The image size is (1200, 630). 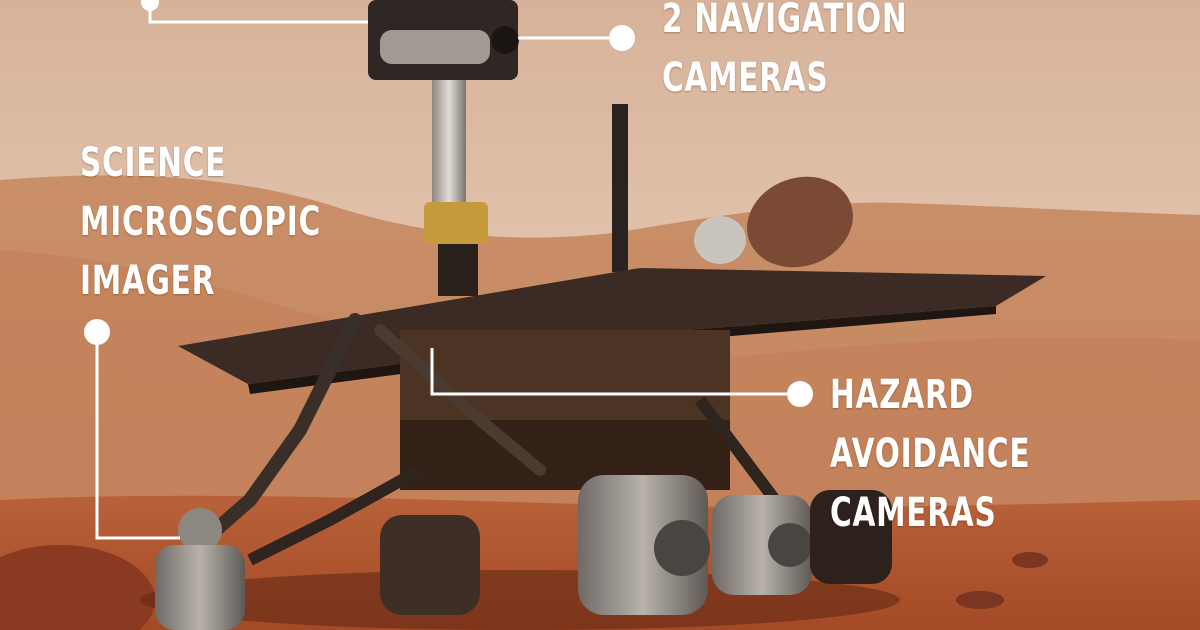 I want to click on science-label-line-2: MICROSCOPIC, so click(x=200, y=222).